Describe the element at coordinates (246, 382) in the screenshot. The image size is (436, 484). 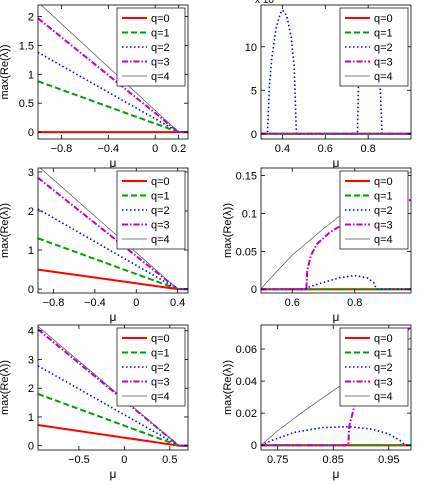
I see `y-tick-label: 0.04` at that location.